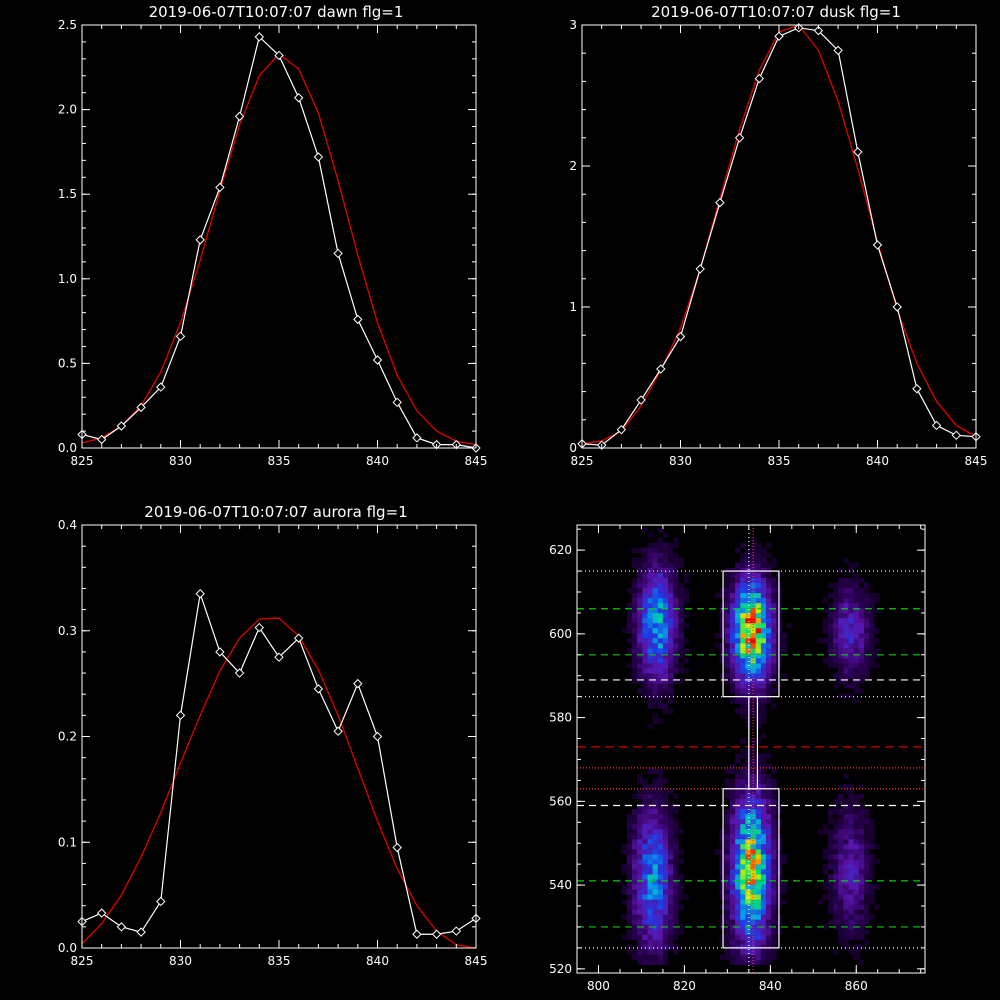  Describe the element at coordinates (560, 969) in the screenshot. I see `y-tick-label: 520` at that location.